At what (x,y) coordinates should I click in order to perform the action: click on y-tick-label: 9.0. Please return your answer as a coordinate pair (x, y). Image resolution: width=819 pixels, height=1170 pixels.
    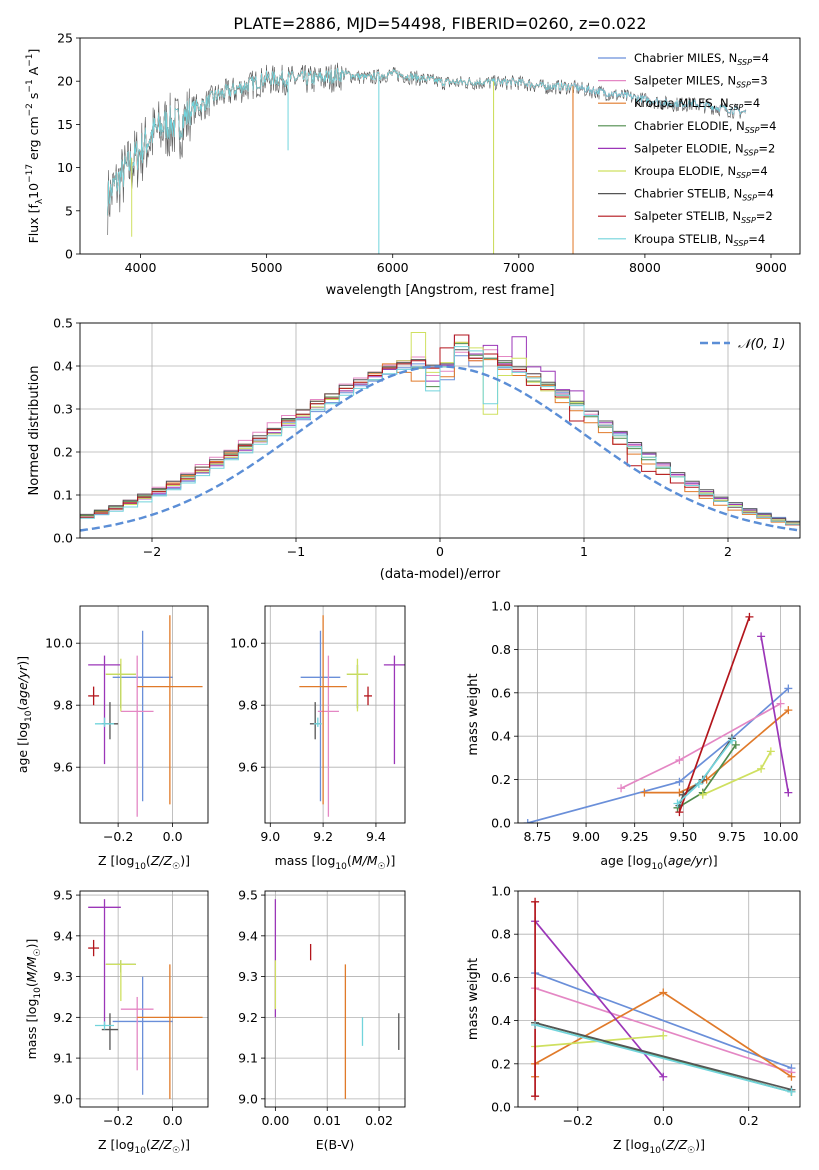
    Looking at the image, I should click on (248, 1098).